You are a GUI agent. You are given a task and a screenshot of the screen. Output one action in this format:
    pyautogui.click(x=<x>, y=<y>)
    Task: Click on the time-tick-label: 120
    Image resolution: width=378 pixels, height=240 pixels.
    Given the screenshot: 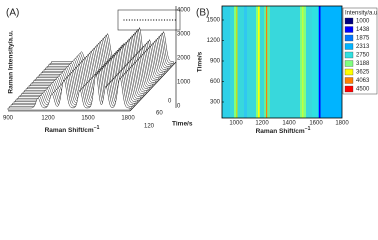 What is the action you would take?
    pyautogui.click(x=149, y=127)
    